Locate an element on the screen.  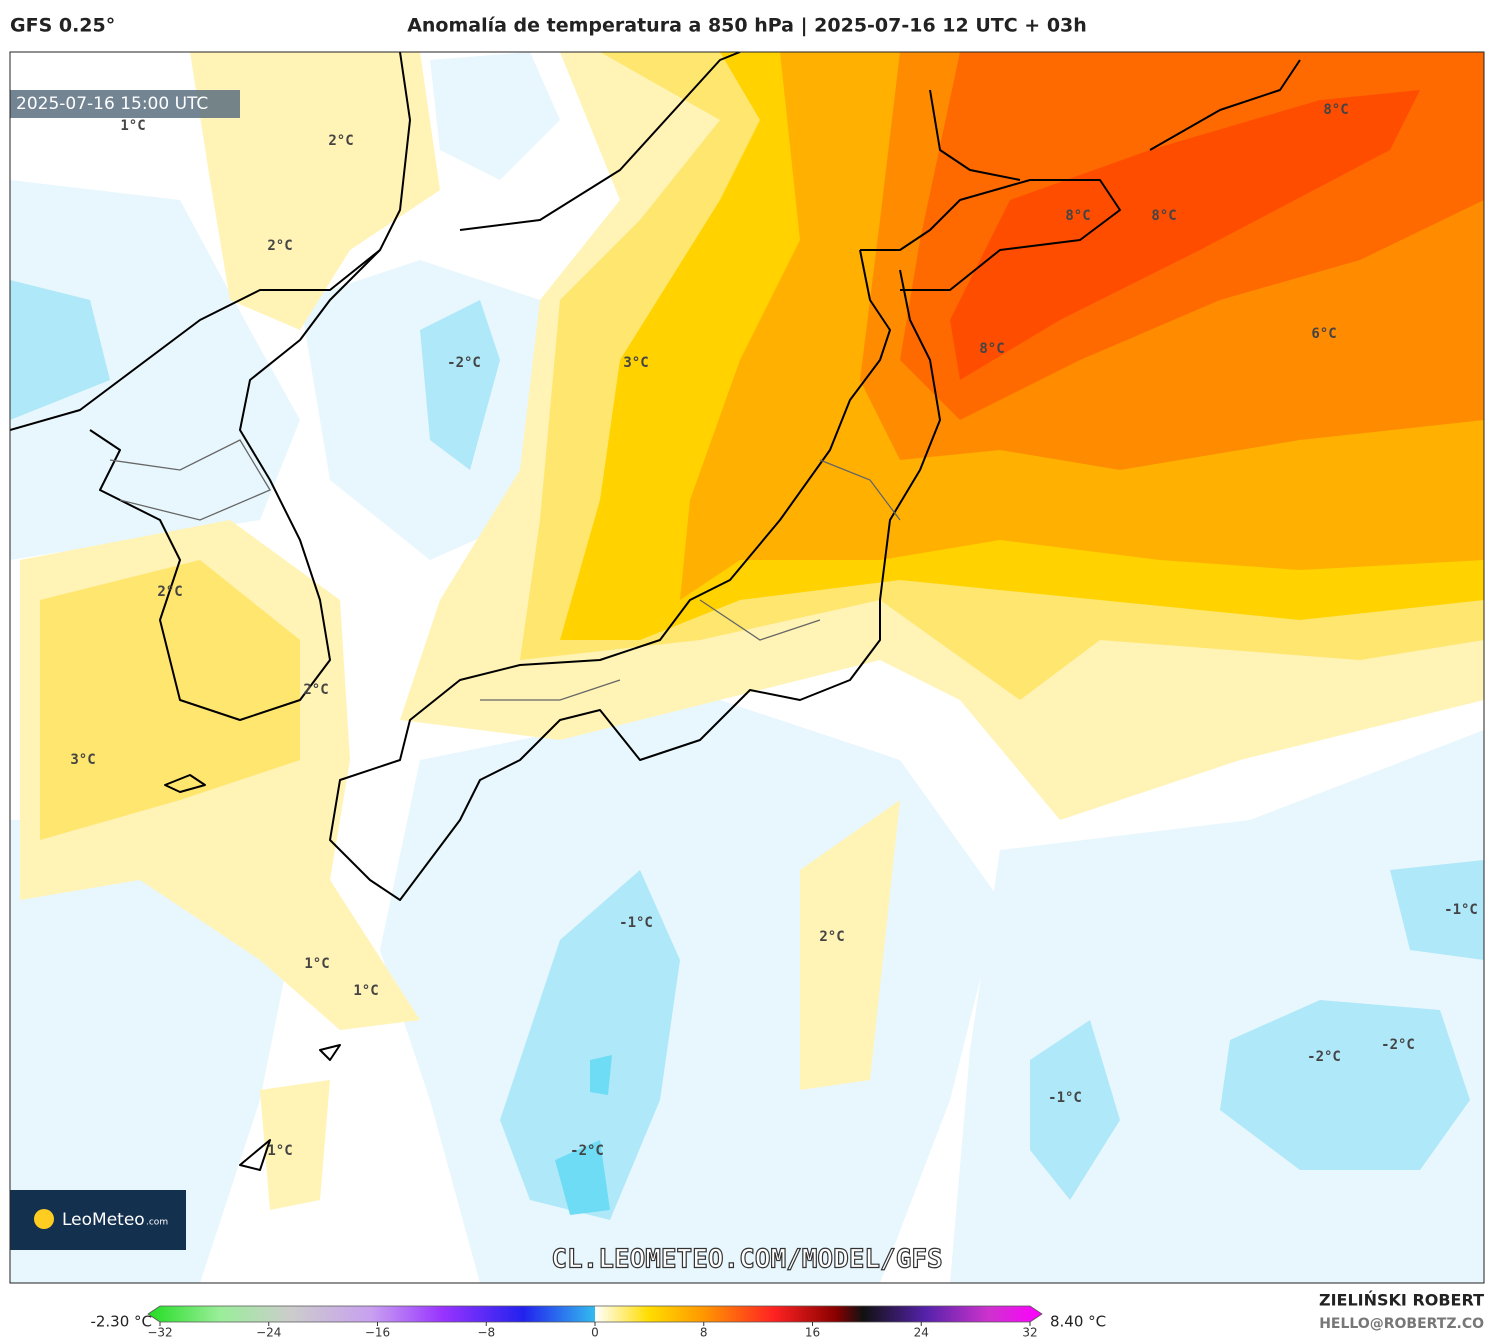
colorbar-max: 8.40 °C is located at coordinates (1078, 1322).